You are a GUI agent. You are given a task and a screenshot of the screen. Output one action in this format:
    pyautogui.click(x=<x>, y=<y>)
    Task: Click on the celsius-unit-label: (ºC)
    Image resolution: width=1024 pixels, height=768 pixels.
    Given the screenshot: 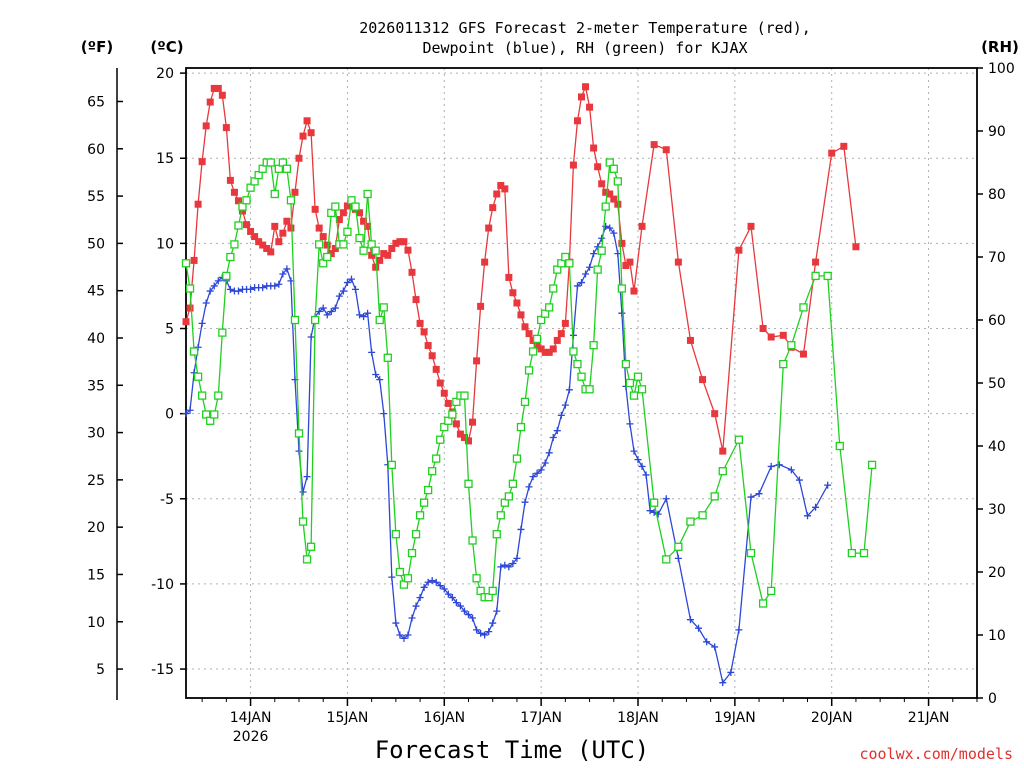 What is the action you would take?
    pyautogui.click(x=166, y=47)
    